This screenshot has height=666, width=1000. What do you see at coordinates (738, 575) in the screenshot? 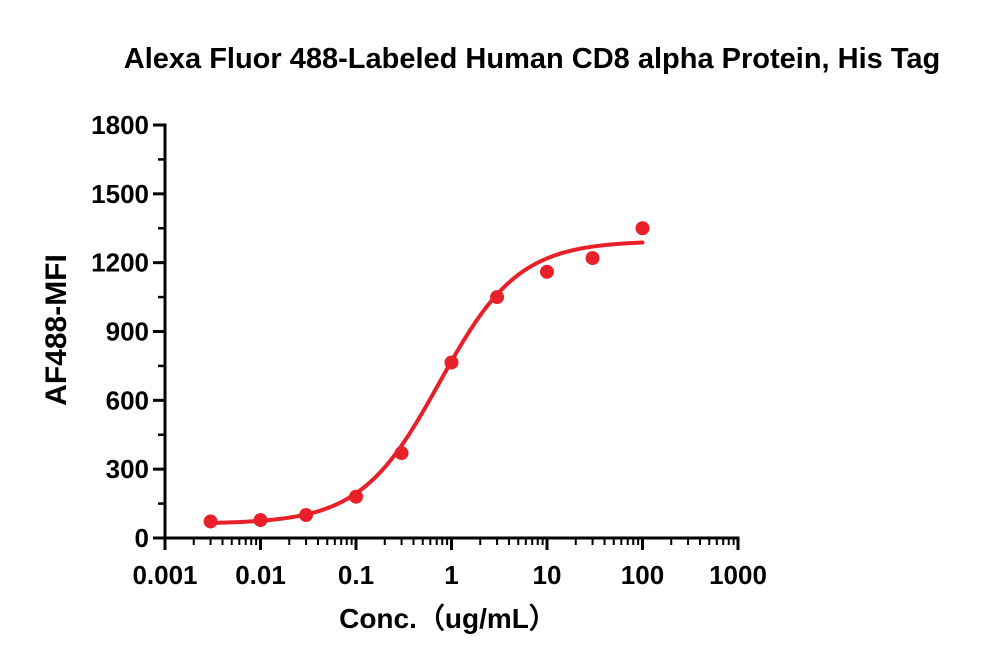
I see `x-tick-label: 1000` at bounding box center [738, 575].